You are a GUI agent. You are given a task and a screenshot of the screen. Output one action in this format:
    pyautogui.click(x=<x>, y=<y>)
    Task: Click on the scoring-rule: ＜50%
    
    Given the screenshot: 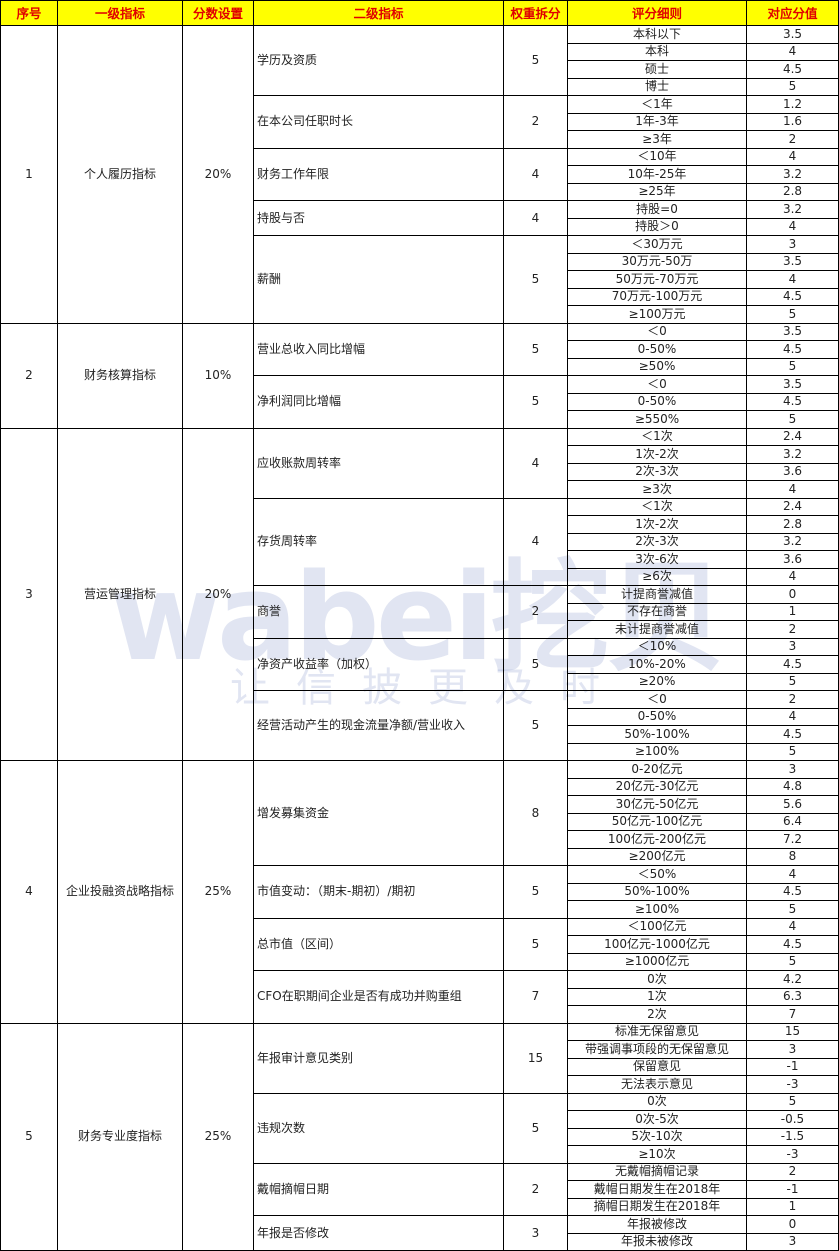 What is the action you would take?
    pyautogui.click(x=657, y=874)
    